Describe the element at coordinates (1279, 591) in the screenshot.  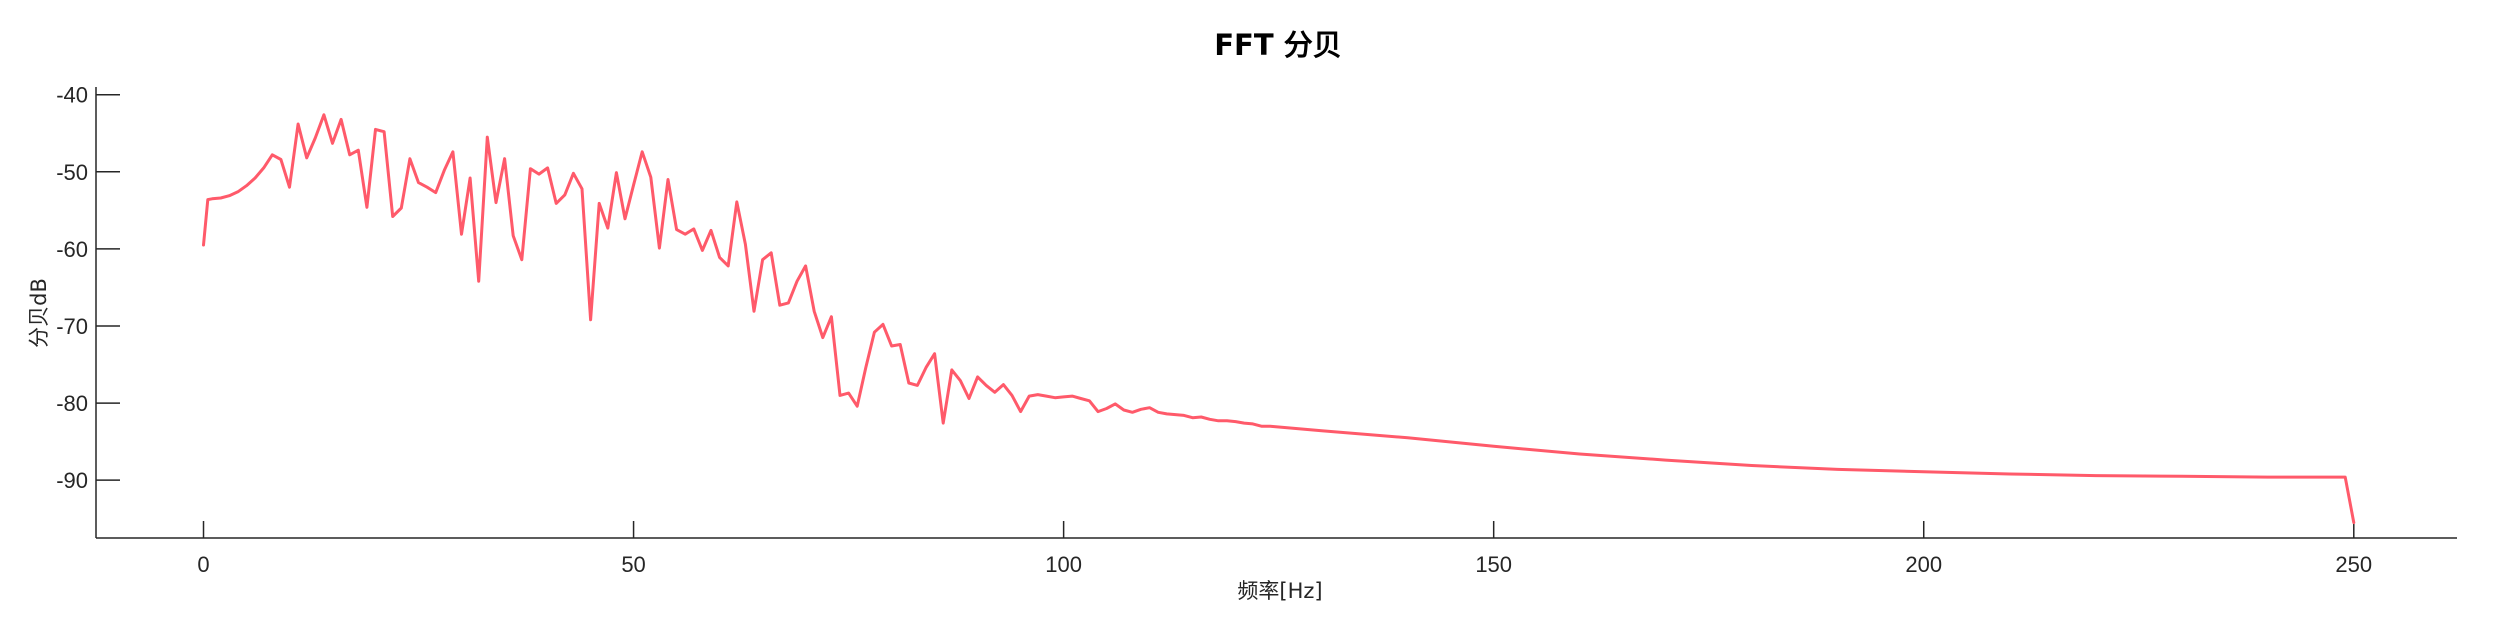
I see `x-axis-label: 频率[Hz]` at that location.